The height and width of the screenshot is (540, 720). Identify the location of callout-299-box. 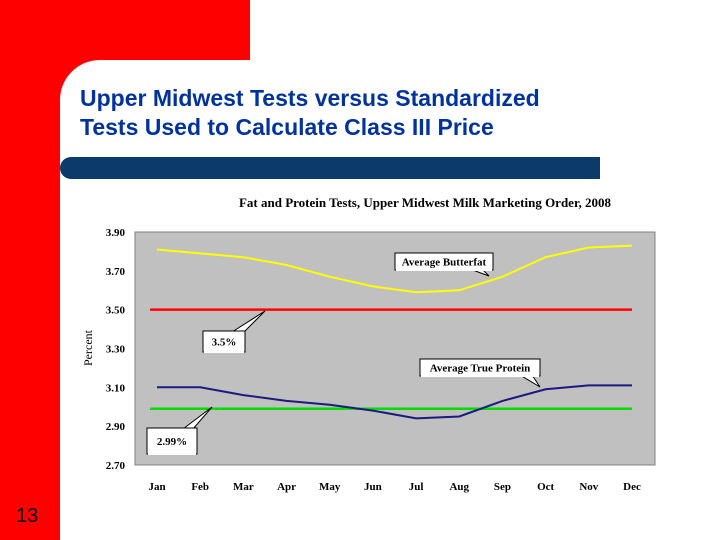
(172, 441).